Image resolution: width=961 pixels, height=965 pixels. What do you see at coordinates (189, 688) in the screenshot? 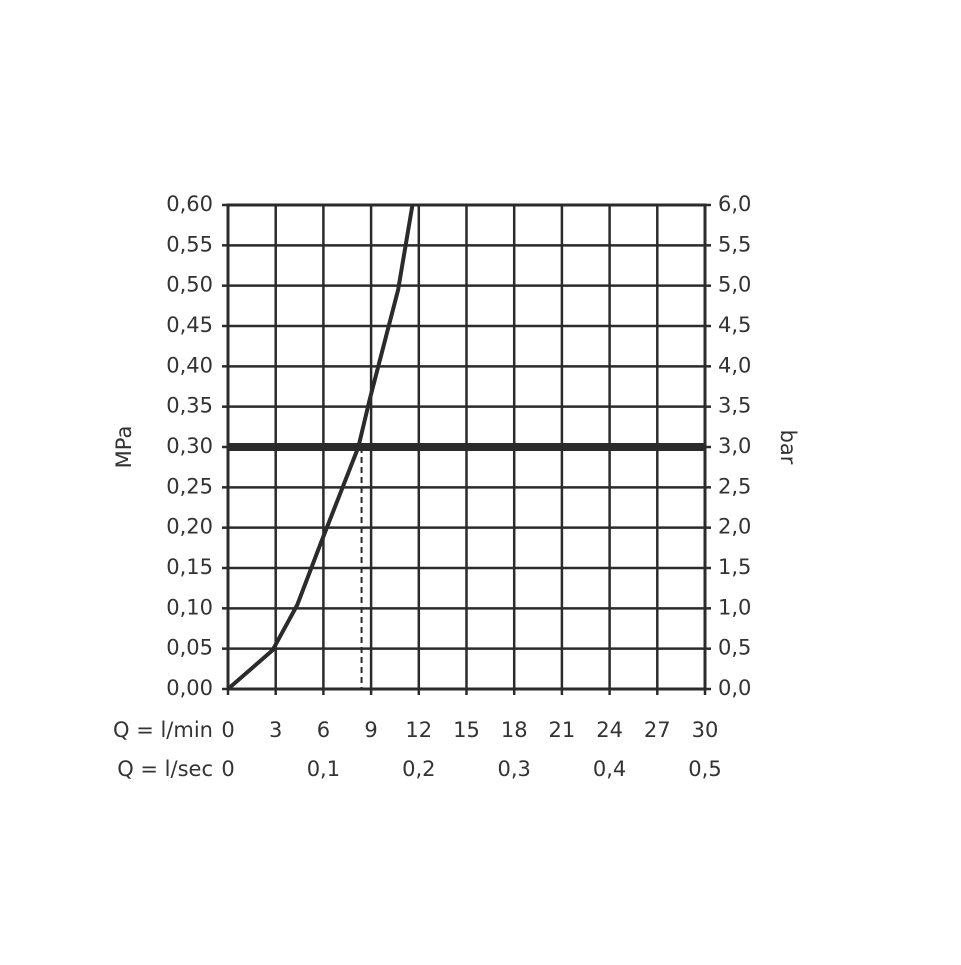
I see `y-tick-label: 0,00` at bounding box center [189, 688].